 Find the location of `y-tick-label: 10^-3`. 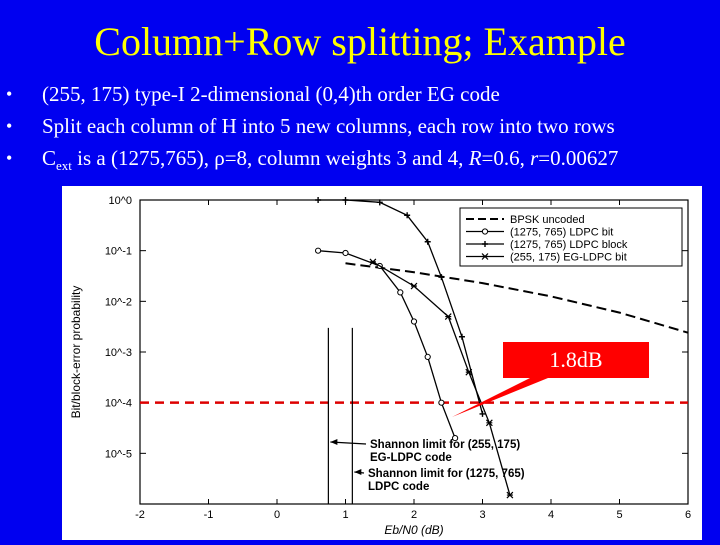

y-tick-label: 10^-3 is located at coordinates (118, 353).